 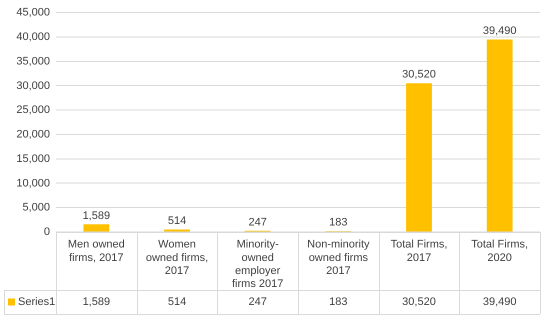 I want to click on y-tick-label: 35,000, so click(x=33, y=61).